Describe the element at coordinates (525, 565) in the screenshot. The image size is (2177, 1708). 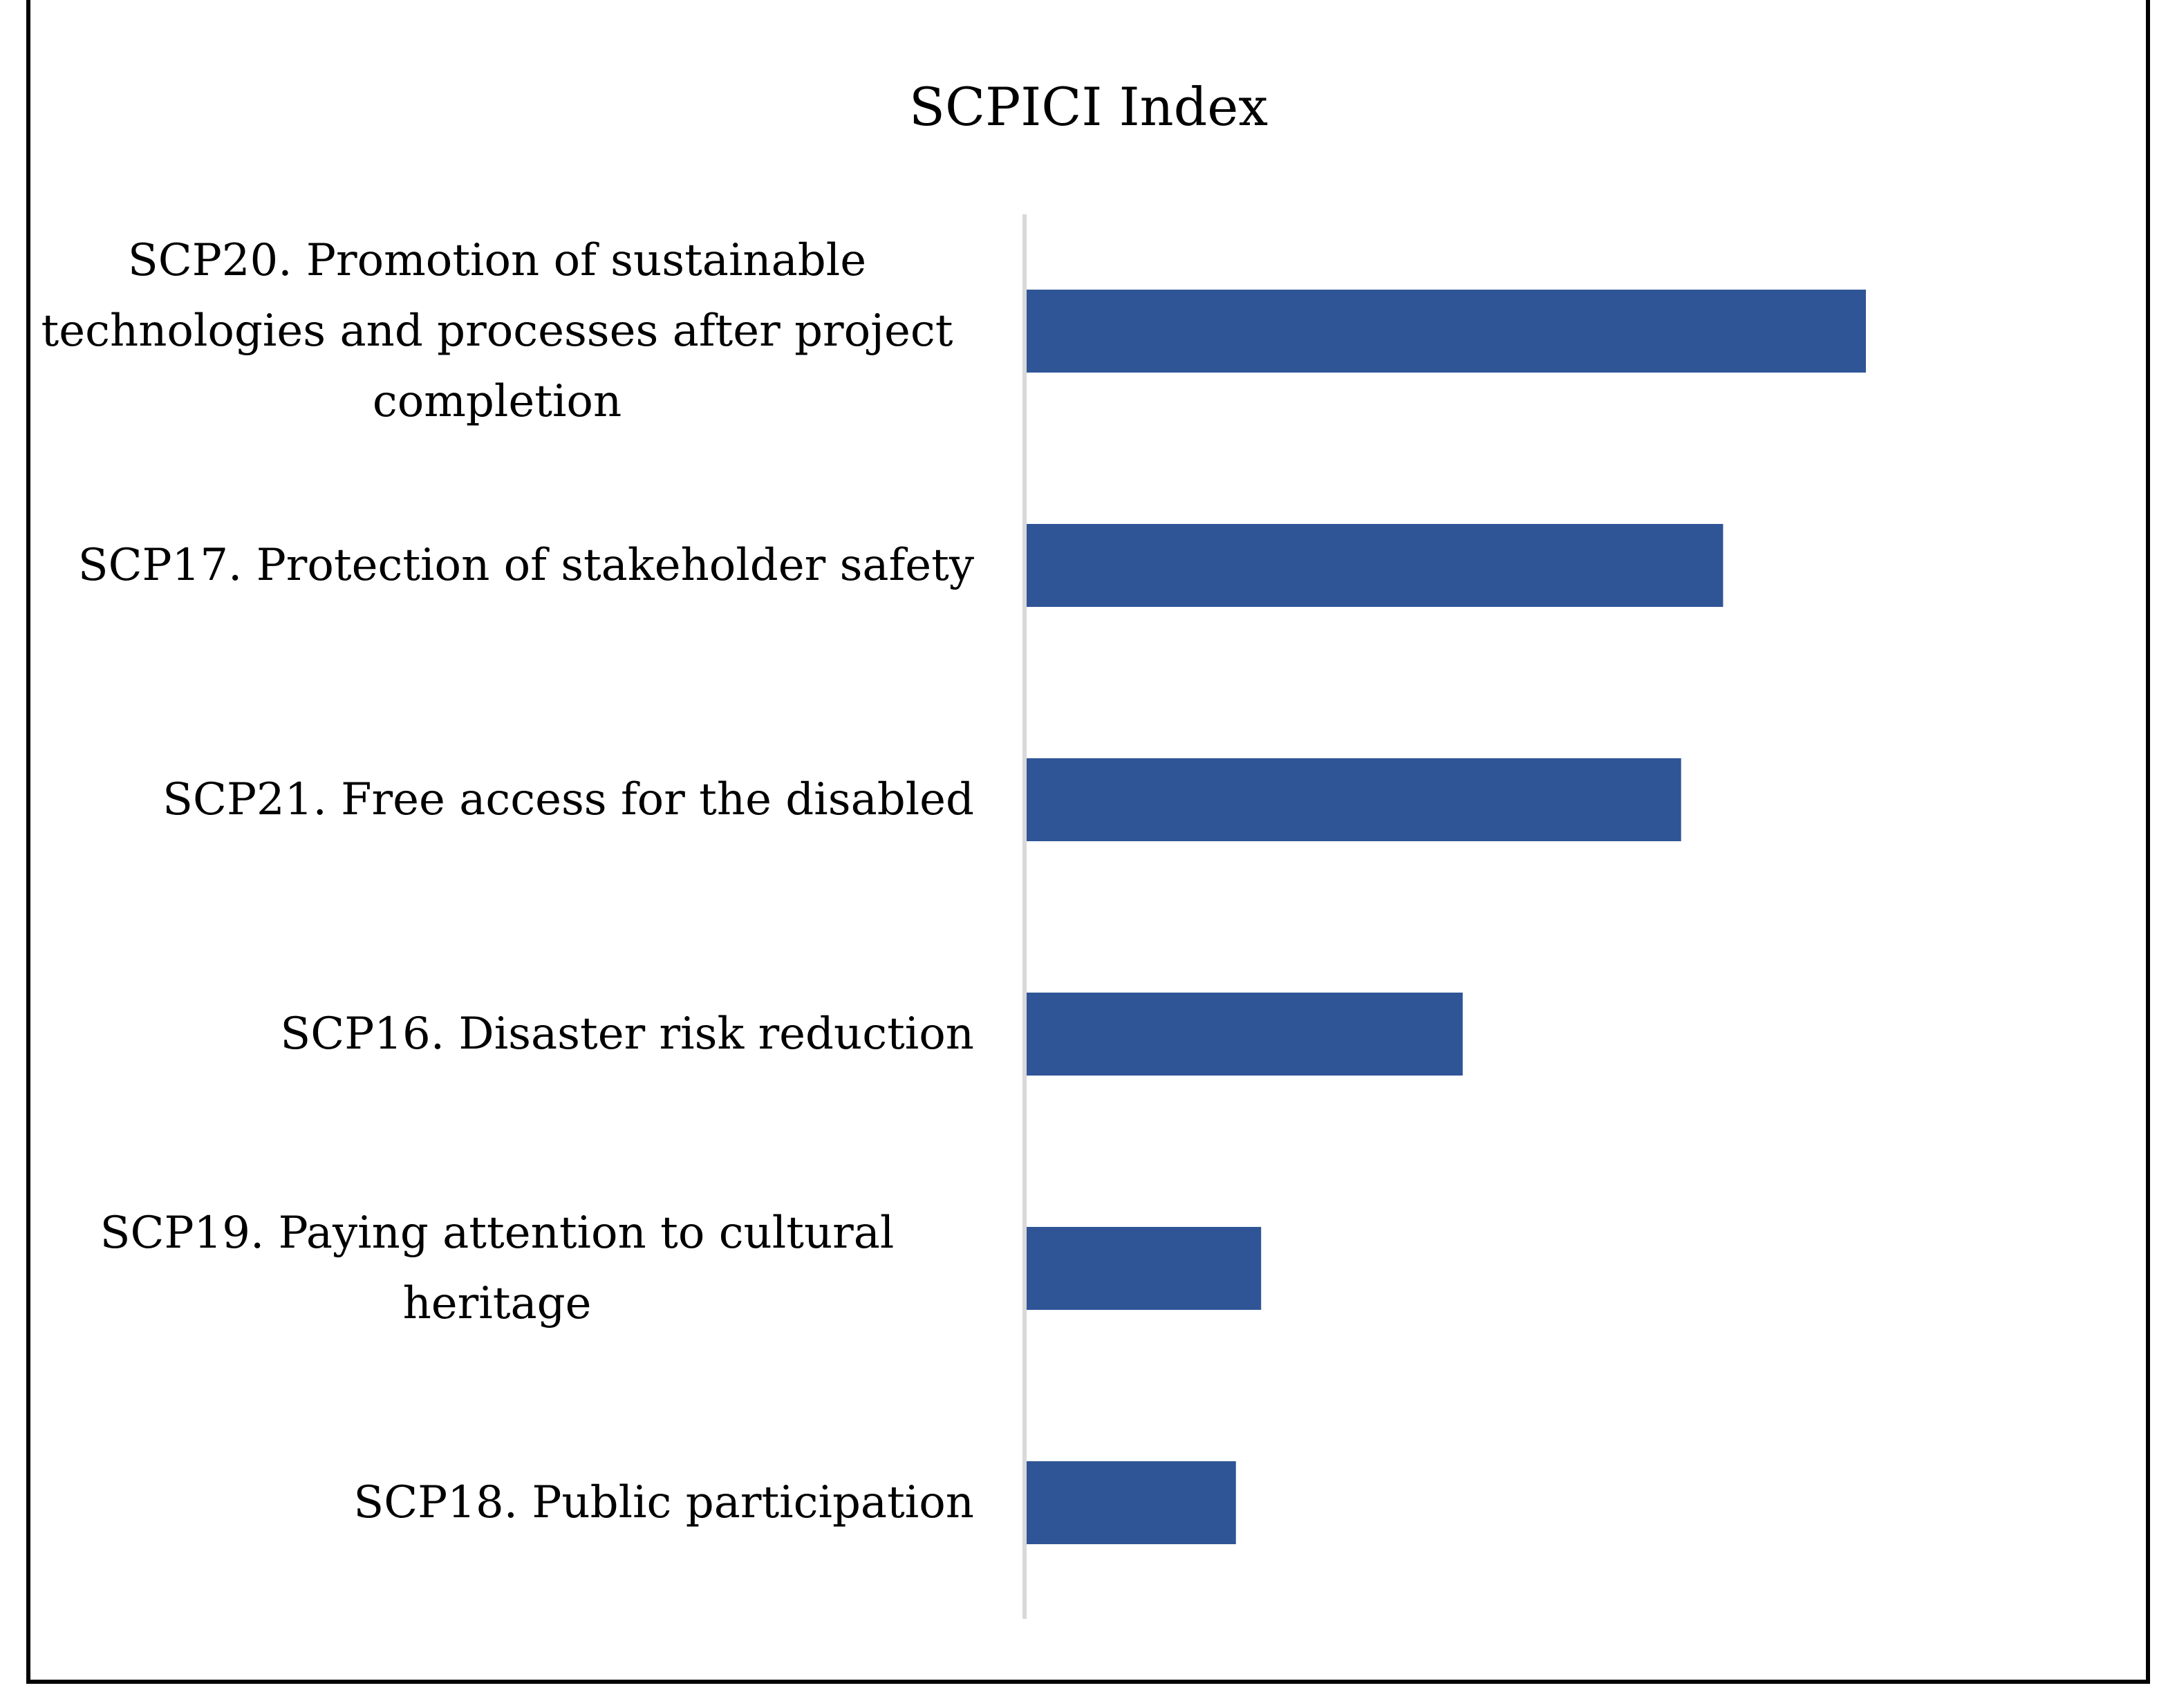
I see `category-label-line: SCP17. Protection of stakeholder safety` at that location.